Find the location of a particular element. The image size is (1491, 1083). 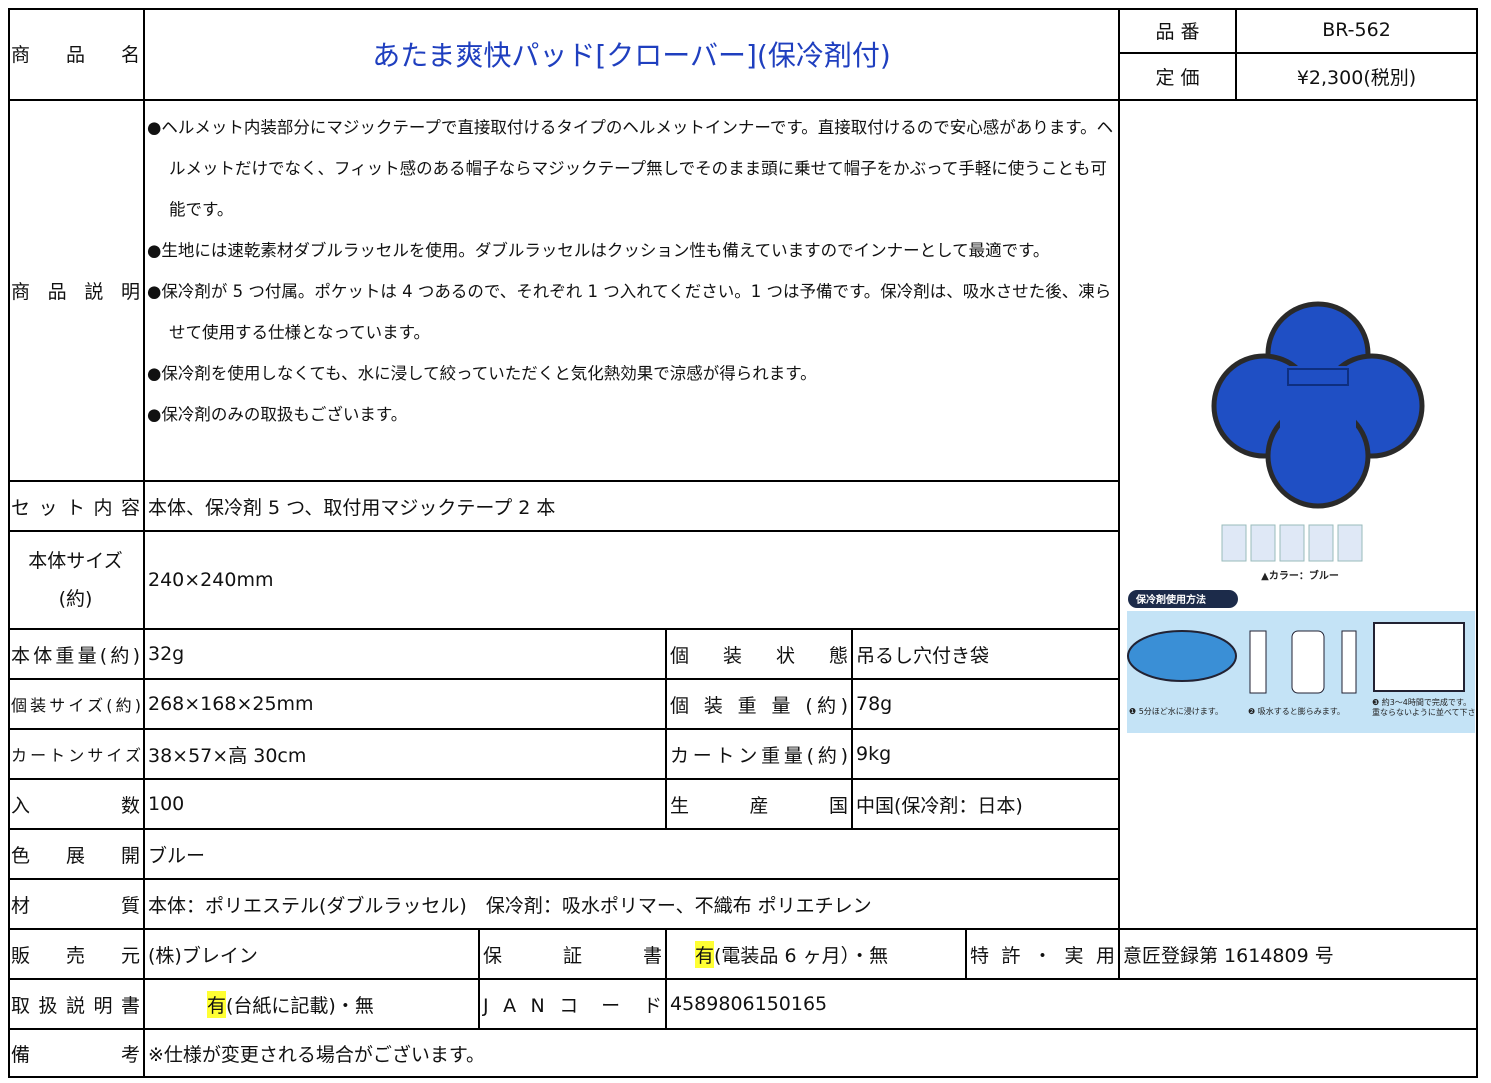

label-cell: 個装サイズ(約) is located at coordinates (76, 705).